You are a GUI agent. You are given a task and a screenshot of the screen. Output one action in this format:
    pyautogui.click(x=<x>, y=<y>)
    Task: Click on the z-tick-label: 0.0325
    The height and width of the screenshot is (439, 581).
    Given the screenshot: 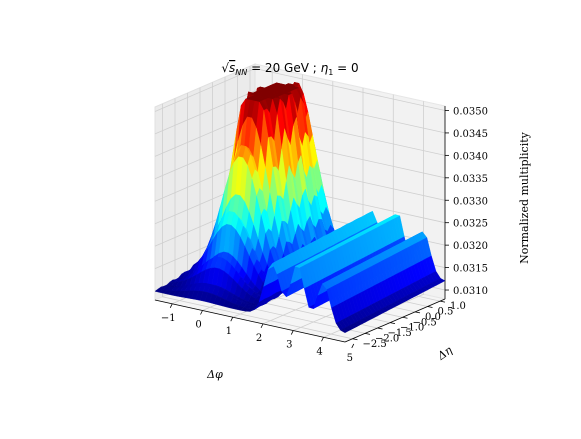 What is the action you would take?
    pyautogui.click(x=470, y=224)
    